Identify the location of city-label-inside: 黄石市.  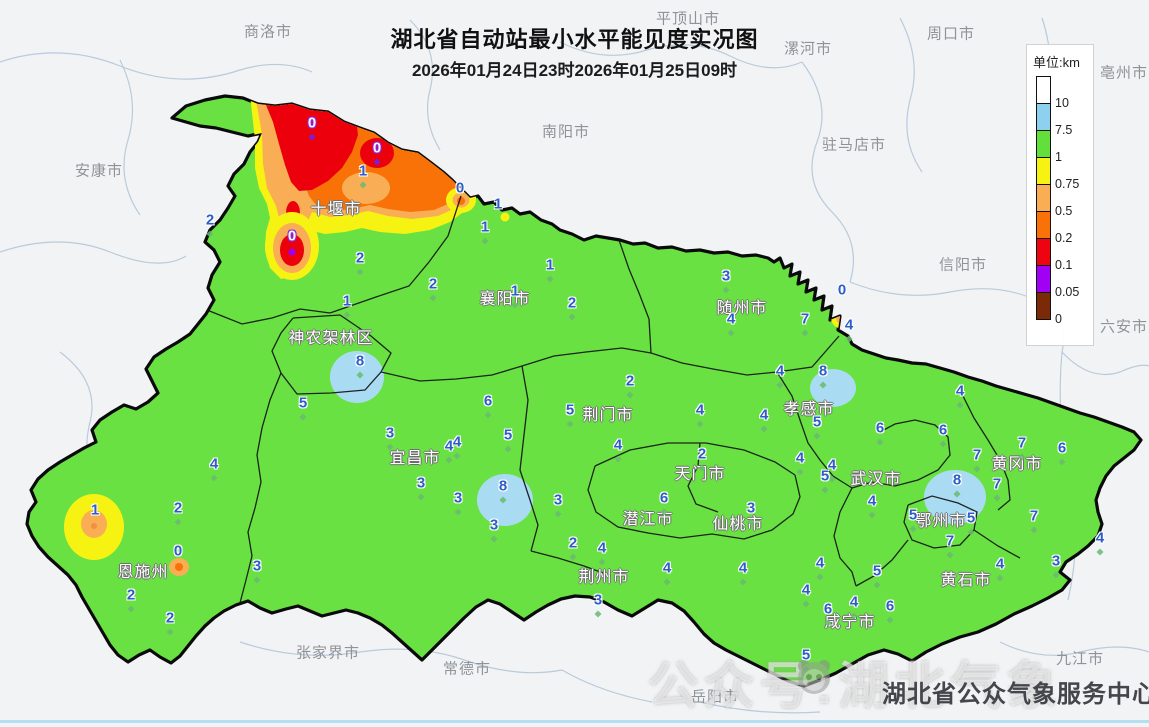
(966, 580).